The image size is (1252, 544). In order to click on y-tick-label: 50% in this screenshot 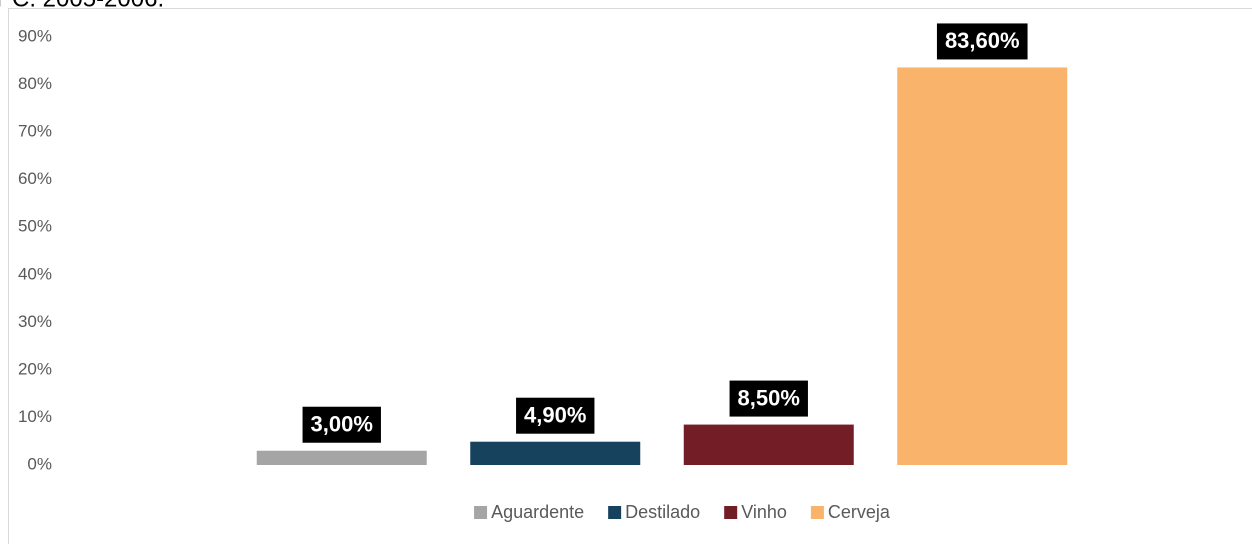, I will do `click(35, 226)`.